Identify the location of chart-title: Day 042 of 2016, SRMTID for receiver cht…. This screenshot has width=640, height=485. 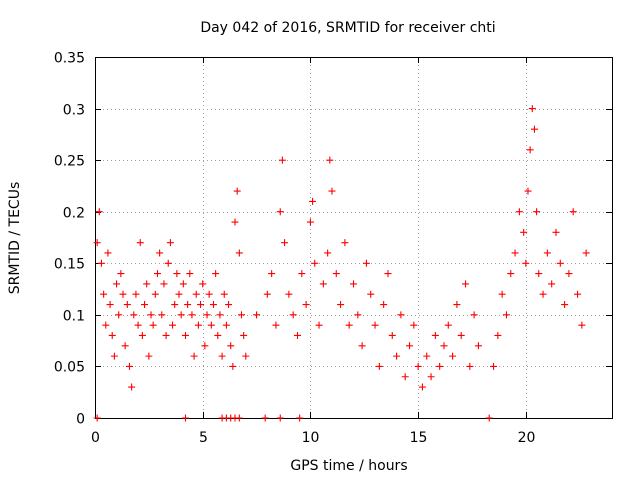
(347, 28).